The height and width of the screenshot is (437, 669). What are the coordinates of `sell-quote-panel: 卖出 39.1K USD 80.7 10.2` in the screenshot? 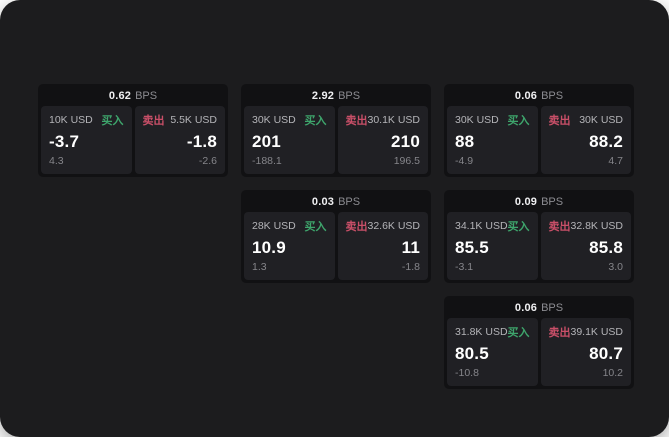 It's located at (585, 352).